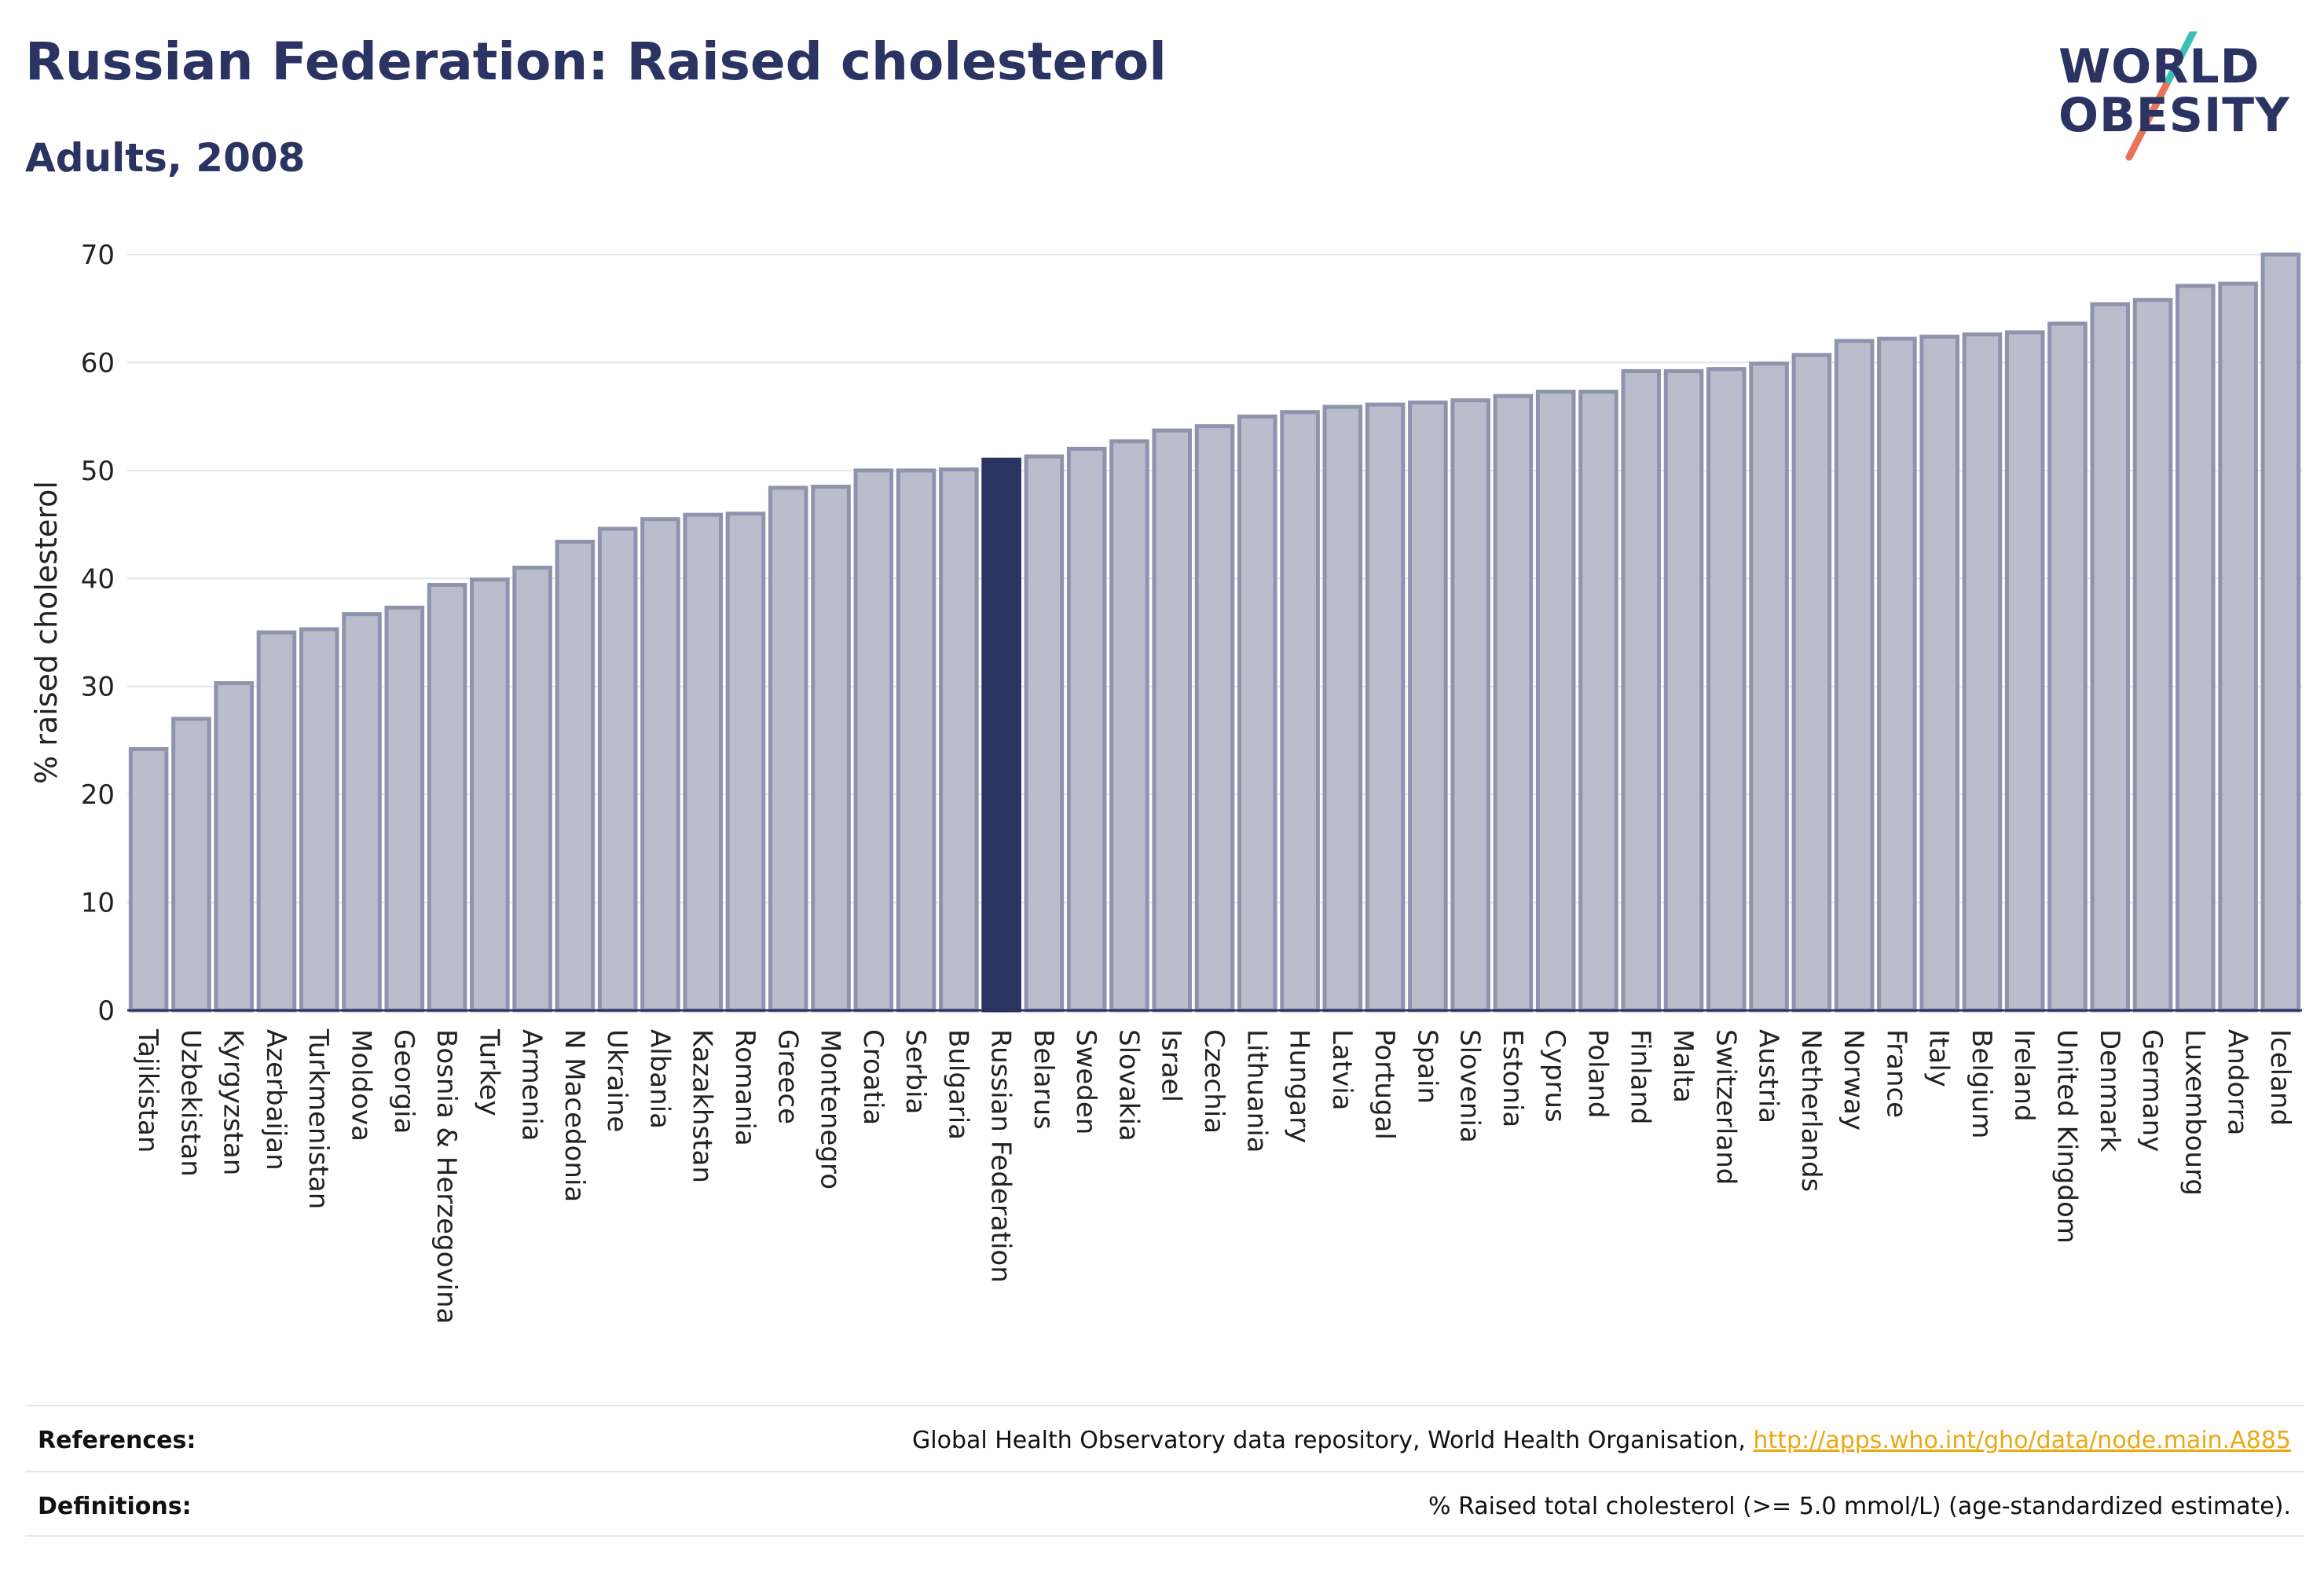 Image resolution: width=2324 pixels, height=1576 pixels. Describe the element at coordinates (1128, 1085) in the screenshot. I see `x-tick-label: Slovakia` at that location.